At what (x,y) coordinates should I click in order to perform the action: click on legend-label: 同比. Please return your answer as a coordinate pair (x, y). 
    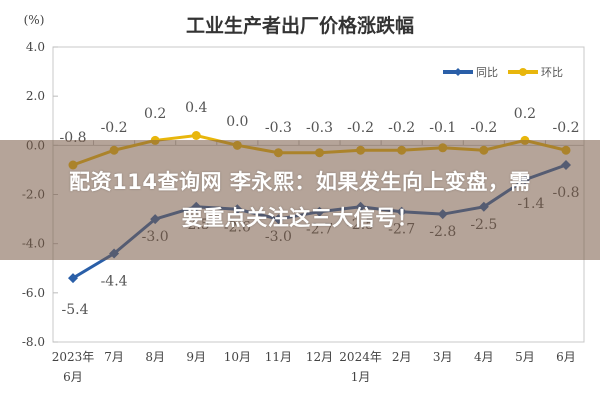
    Looking at the image, I should click on (487, 72).